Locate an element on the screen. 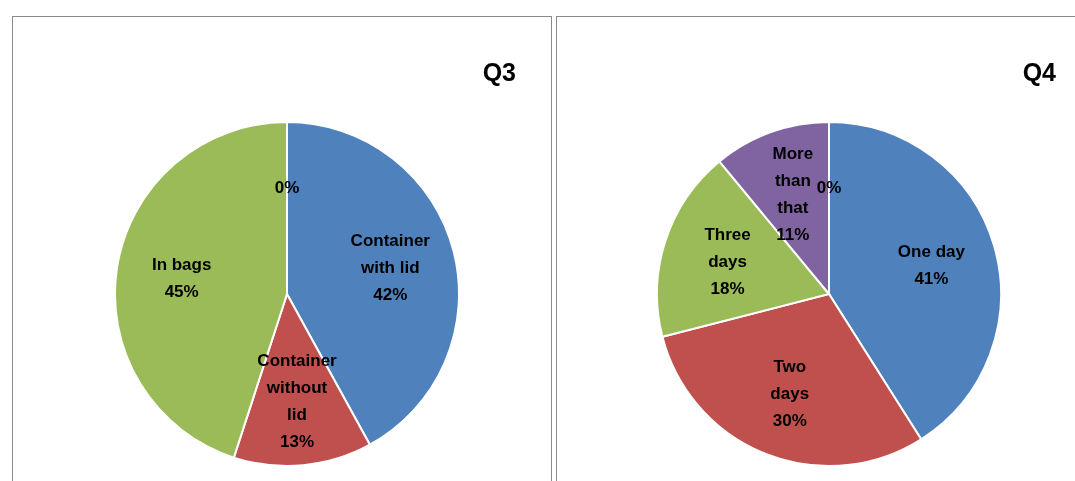  slice-label: Three days is located at coordinates (727, 247).